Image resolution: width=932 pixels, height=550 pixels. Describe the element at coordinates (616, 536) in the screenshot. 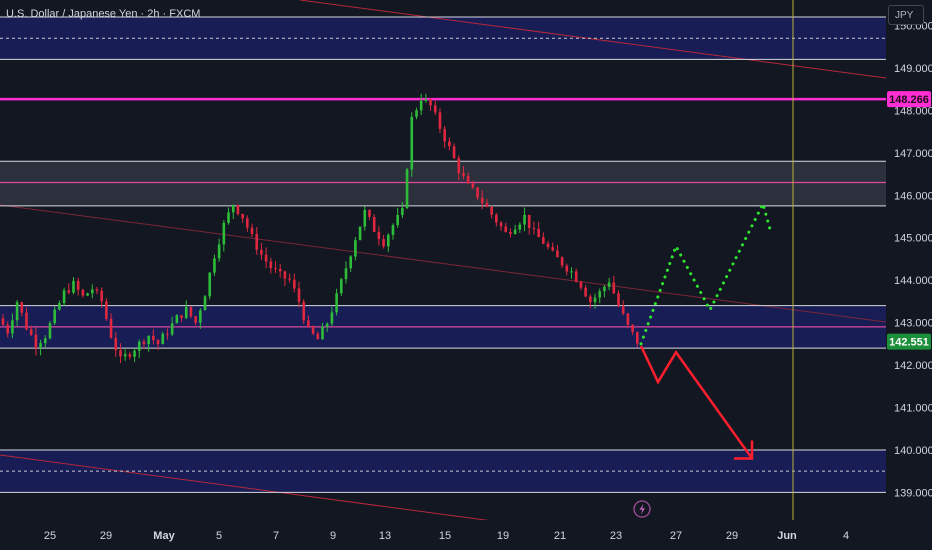

I see `time-tick-label: 23` at that location.